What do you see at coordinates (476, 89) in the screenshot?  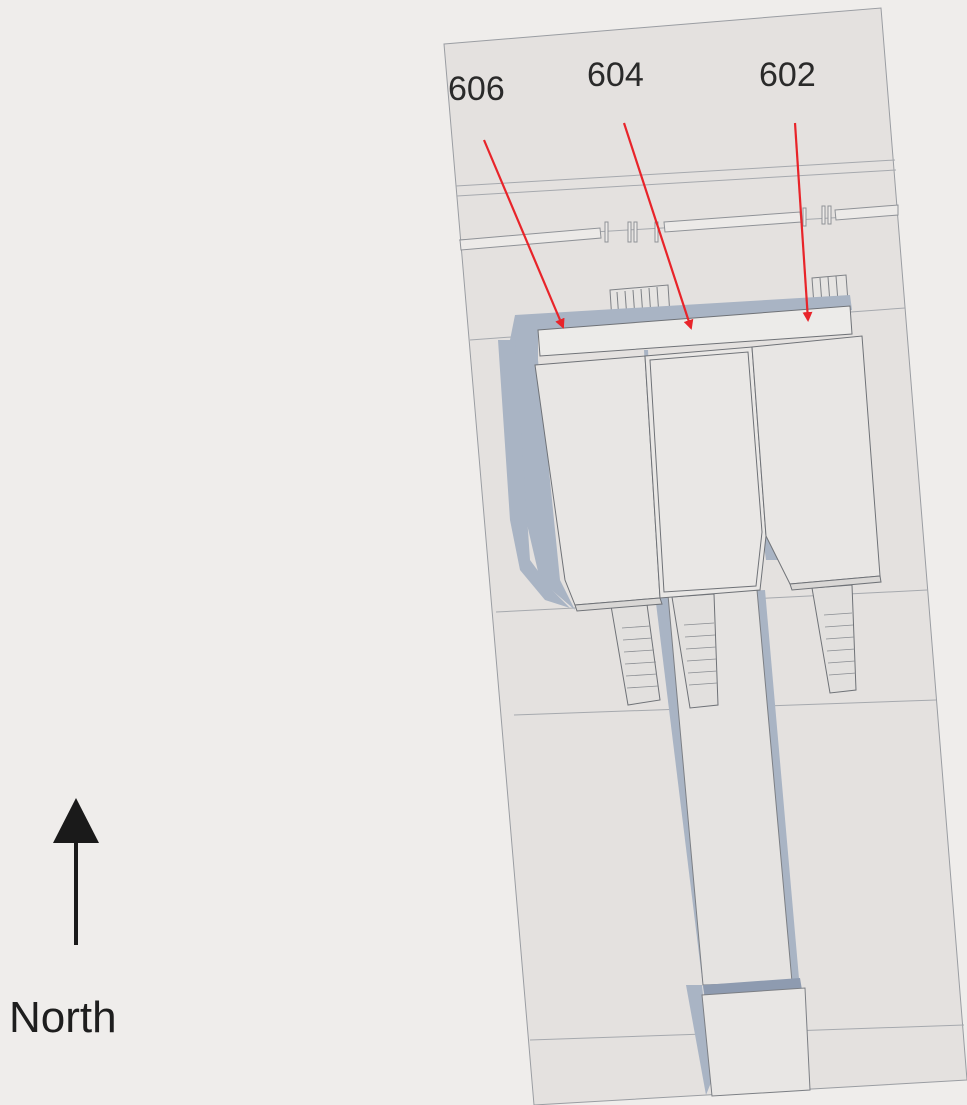 I see `callout-label-606: 606` at bounding box center [476, 89].